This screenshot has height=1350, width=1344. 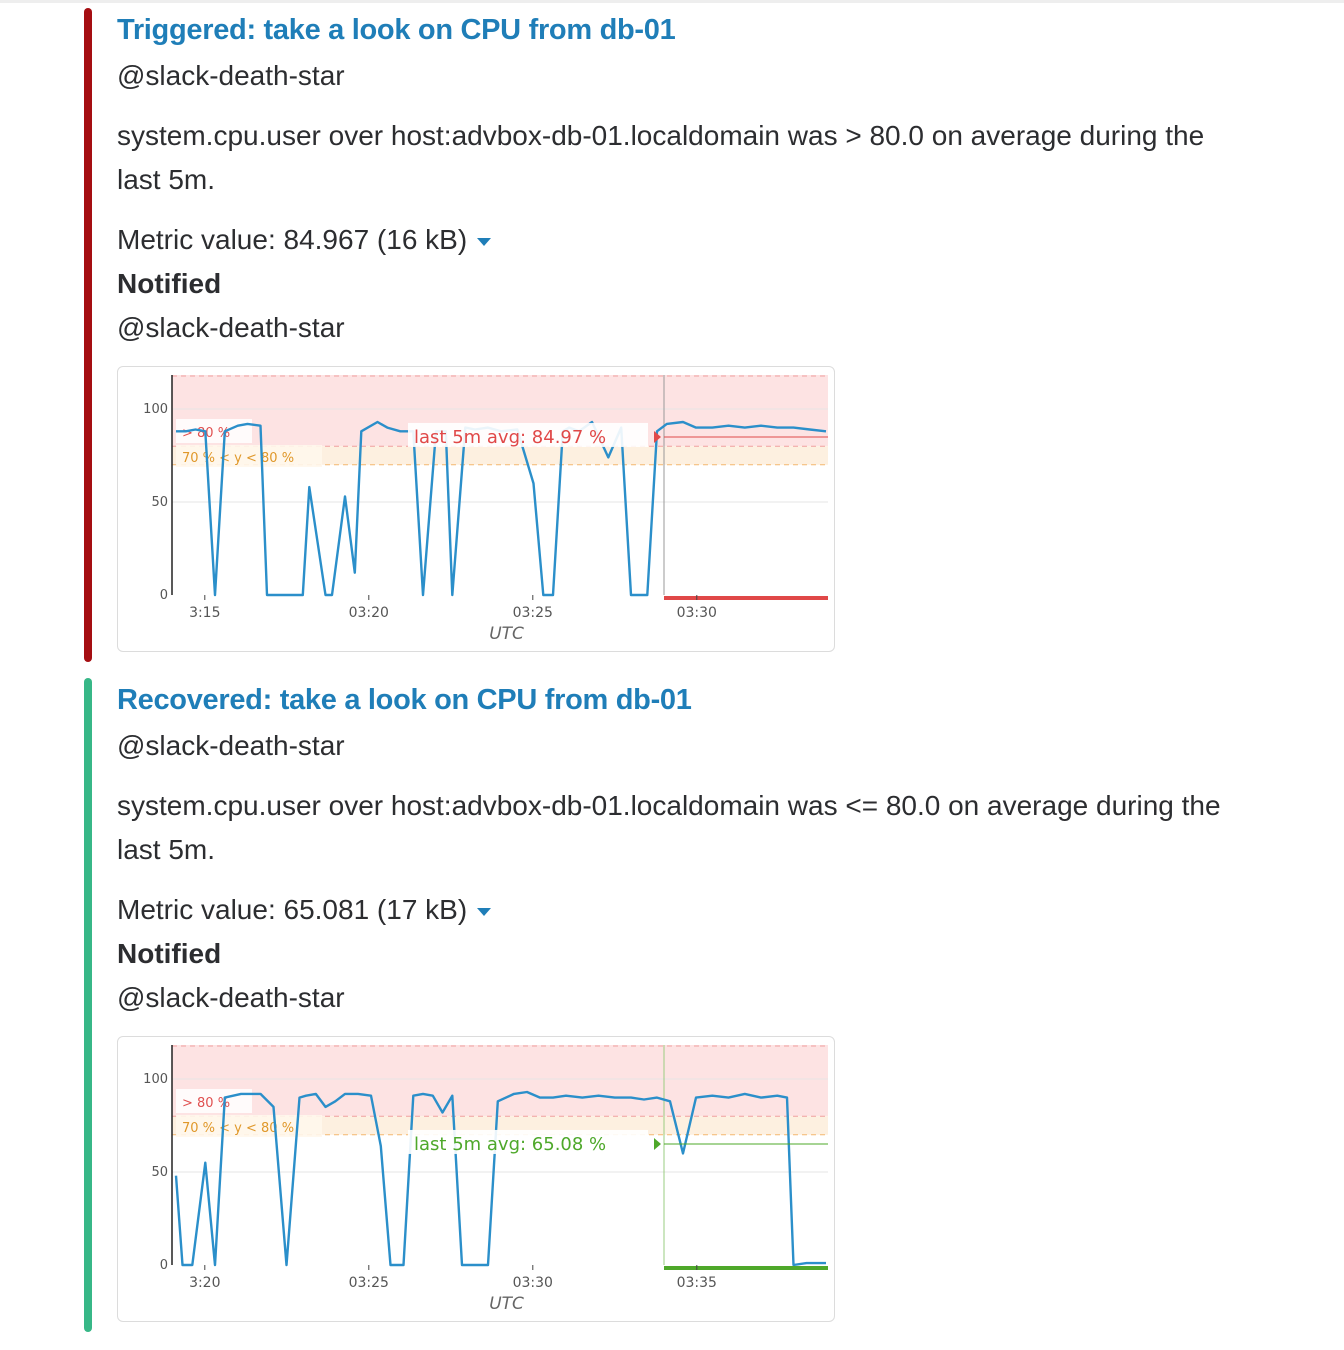 What do you see at coordinates (396, 30) in the screenshot?
I see `alert-title-link: Triggered: take a look on CPU from db-01` at bounding box center [396, 30].